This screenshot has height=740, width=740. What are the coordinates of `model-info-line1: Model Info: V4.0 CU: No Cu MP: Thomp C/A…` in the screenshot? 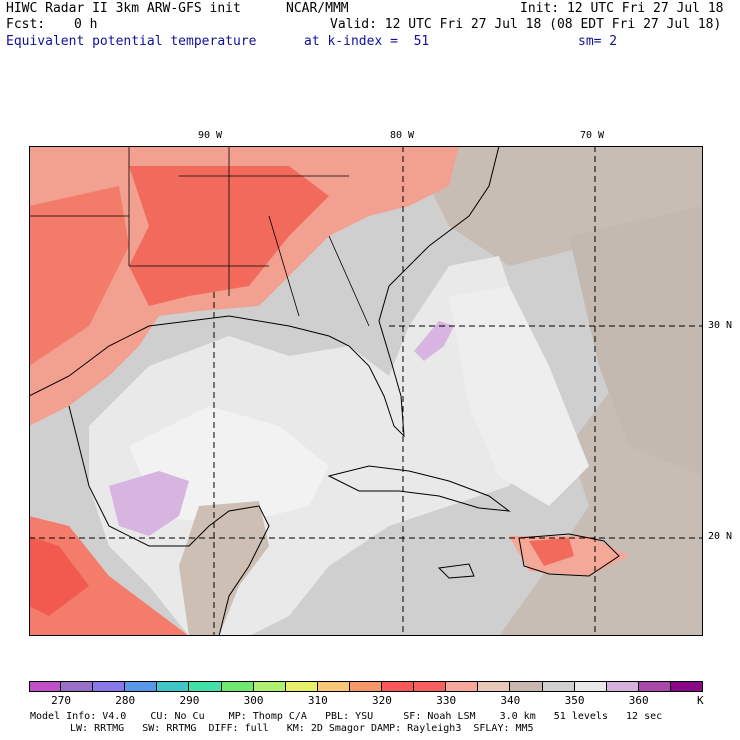 It's located at (346, 716).